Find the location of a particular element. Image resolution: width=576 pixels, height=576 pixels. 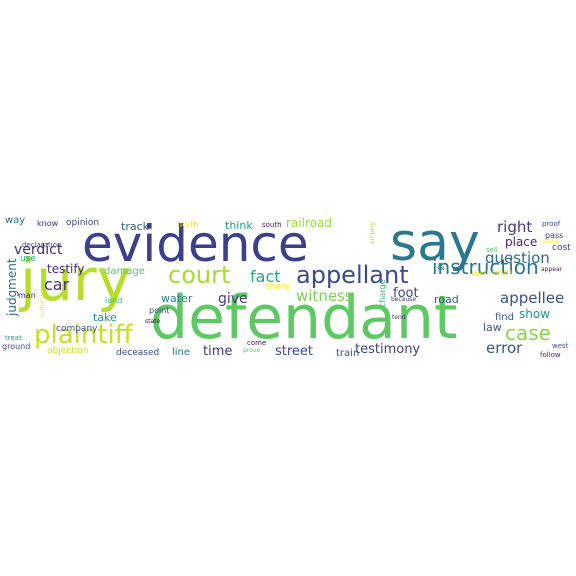

word-judgment: judgment is located at coordinates (12, 287).